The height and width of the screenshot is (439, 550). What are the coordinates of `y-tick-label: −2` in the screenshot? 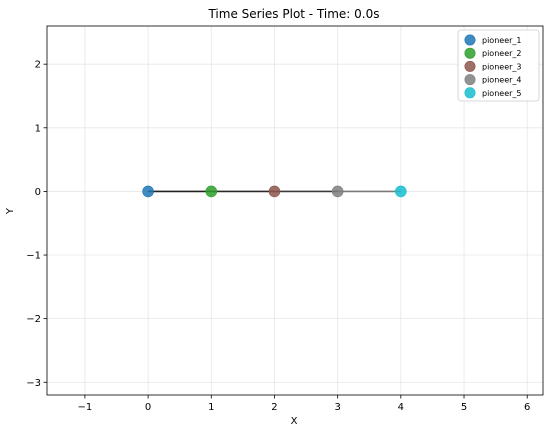 It's located at (33, 319).